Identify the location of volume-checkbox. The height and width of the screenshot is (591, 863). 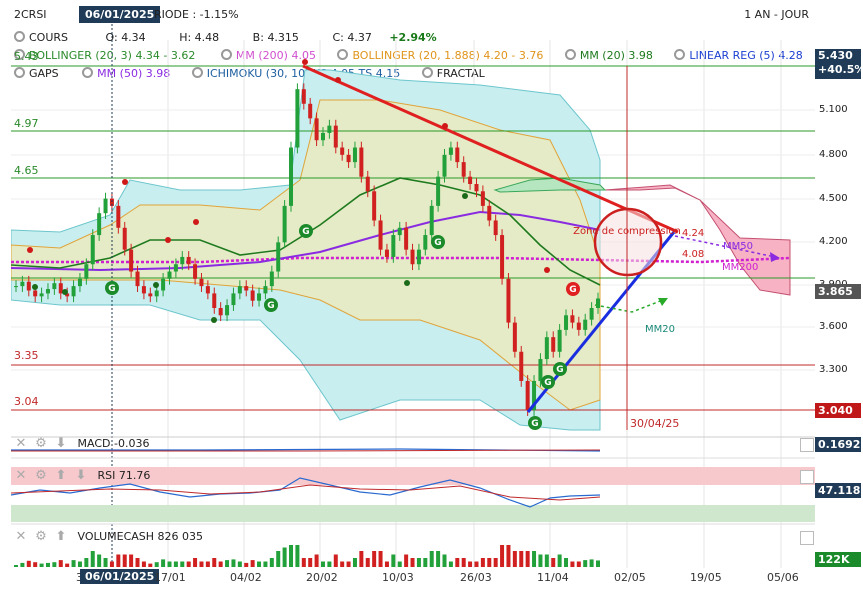
(807, 538).